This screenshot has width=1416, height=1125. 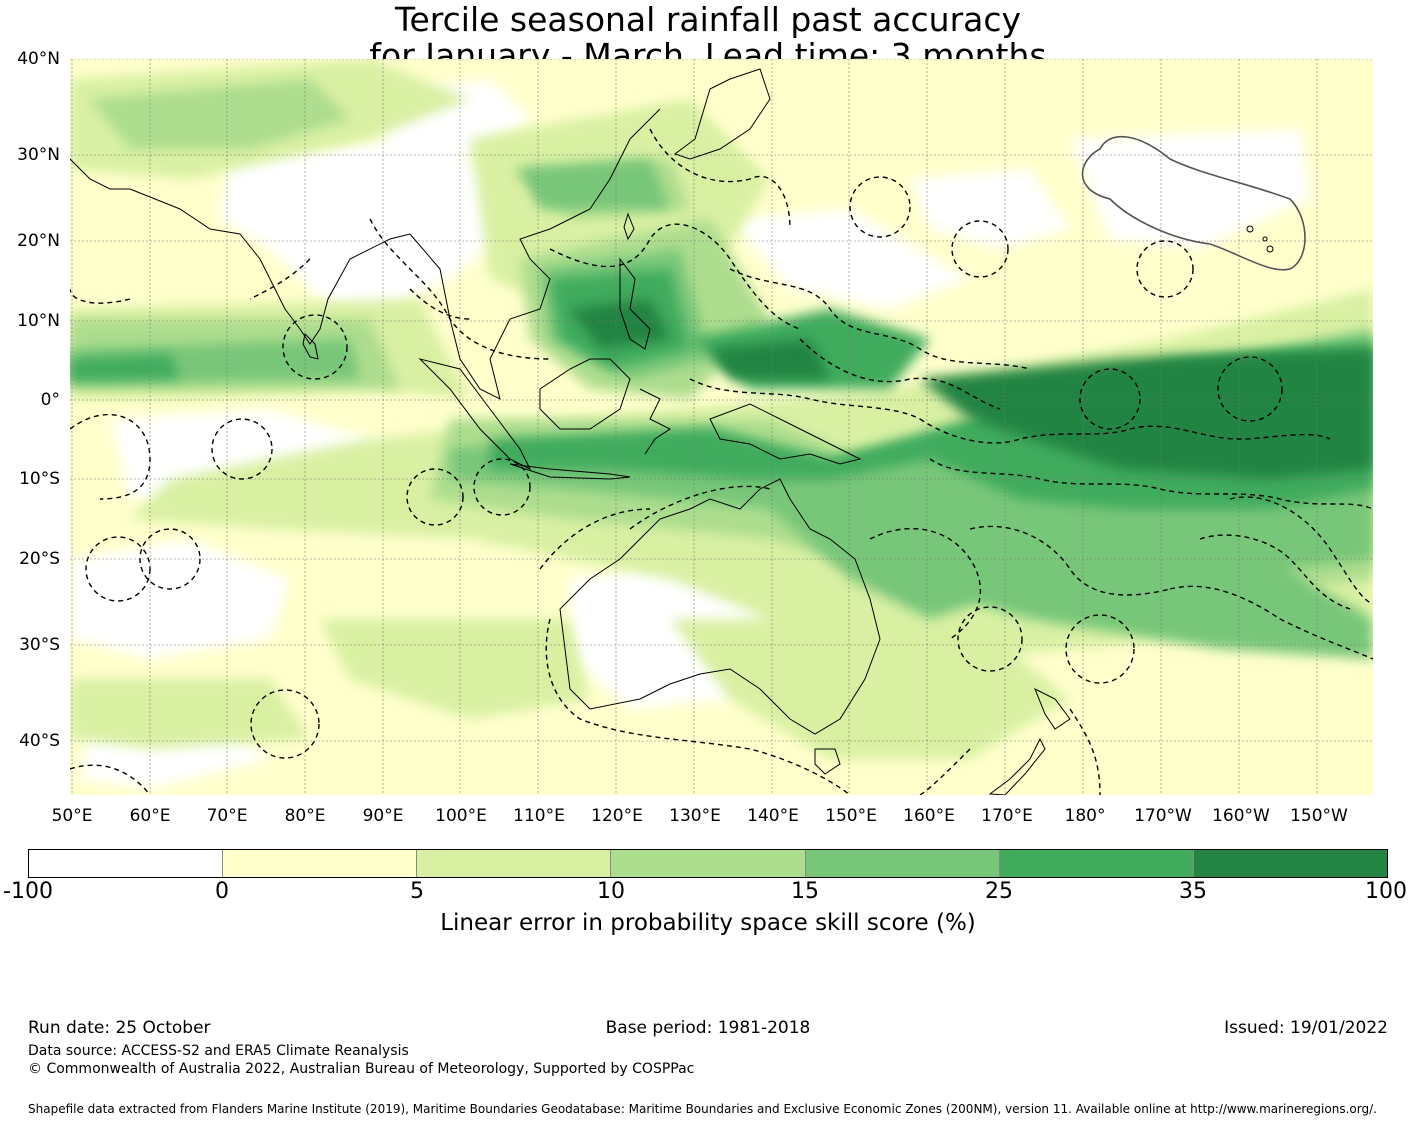 What do you see at coordinates (383, 816) in the screenshot?
I see `lon-label: 90°E` at bounding box center [383, 816].